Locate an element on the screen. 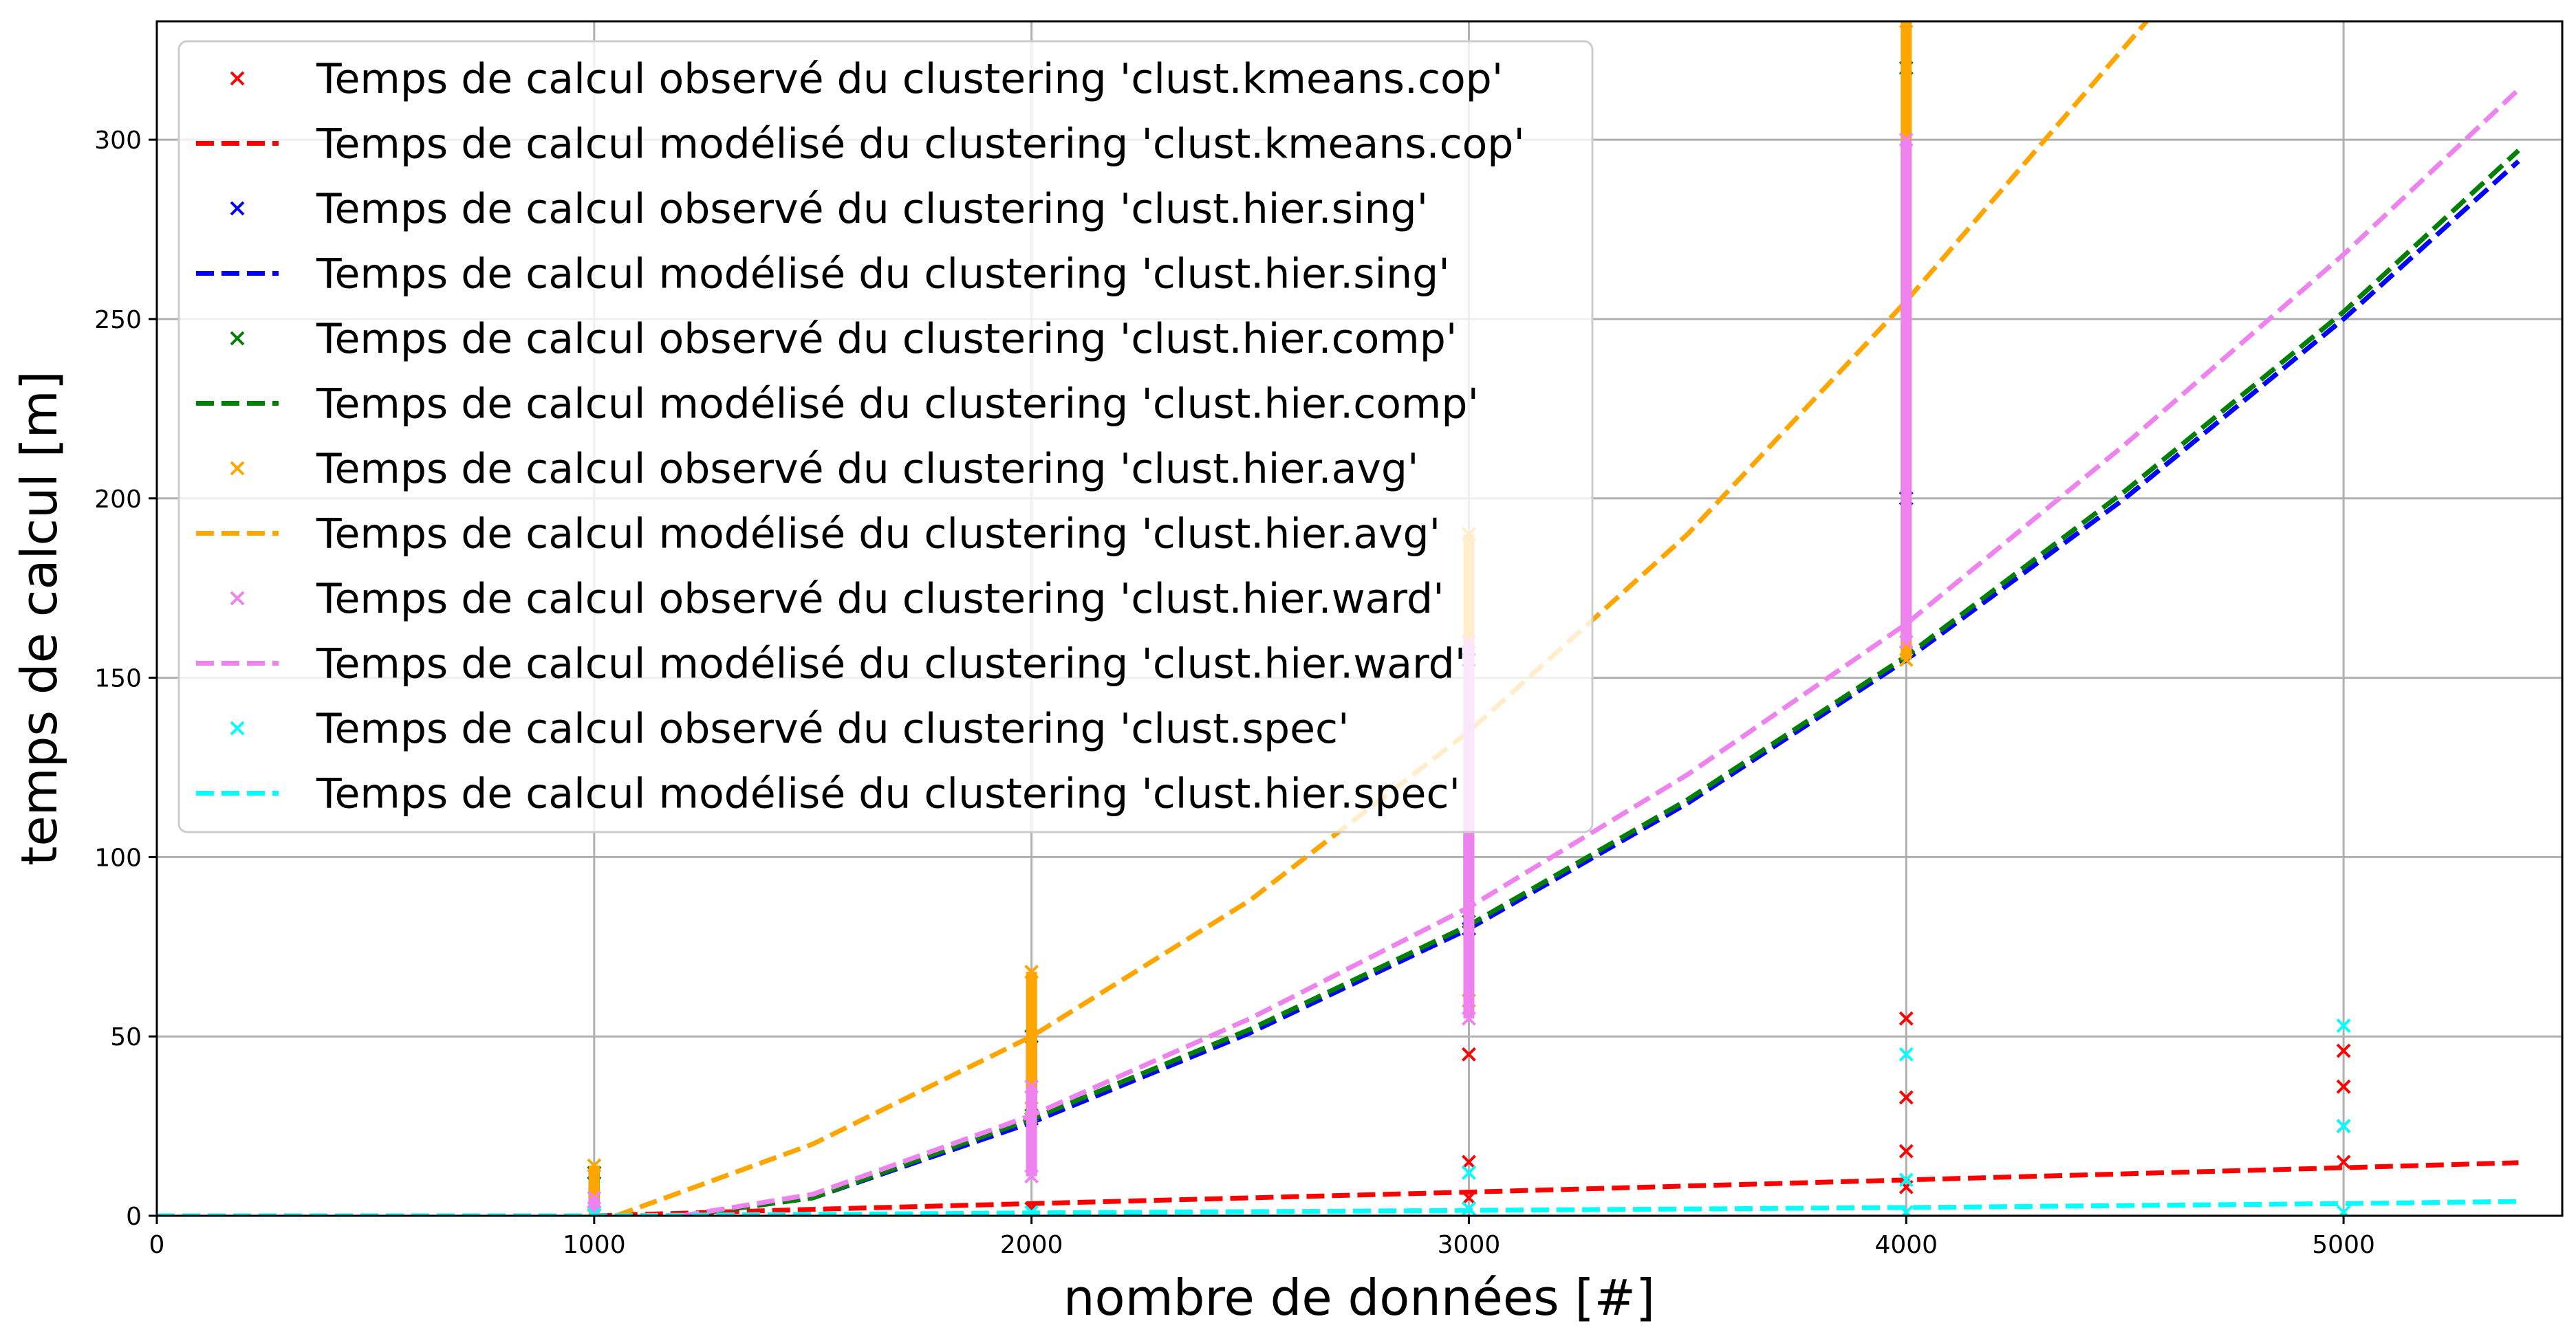  y-tick-label: 200 is located at coordinates (118, 499).